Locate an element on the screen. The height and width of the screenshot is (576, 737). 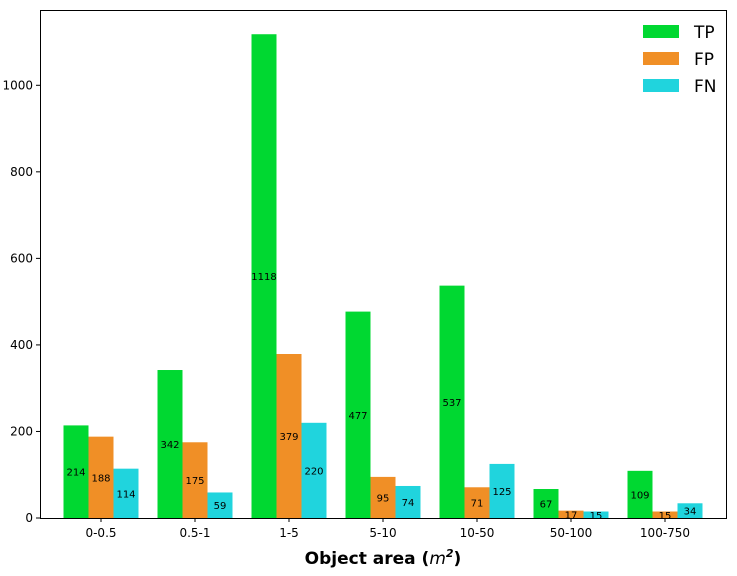
bar-label-tp-5-10: 477 is located at coordinates (357, 416).